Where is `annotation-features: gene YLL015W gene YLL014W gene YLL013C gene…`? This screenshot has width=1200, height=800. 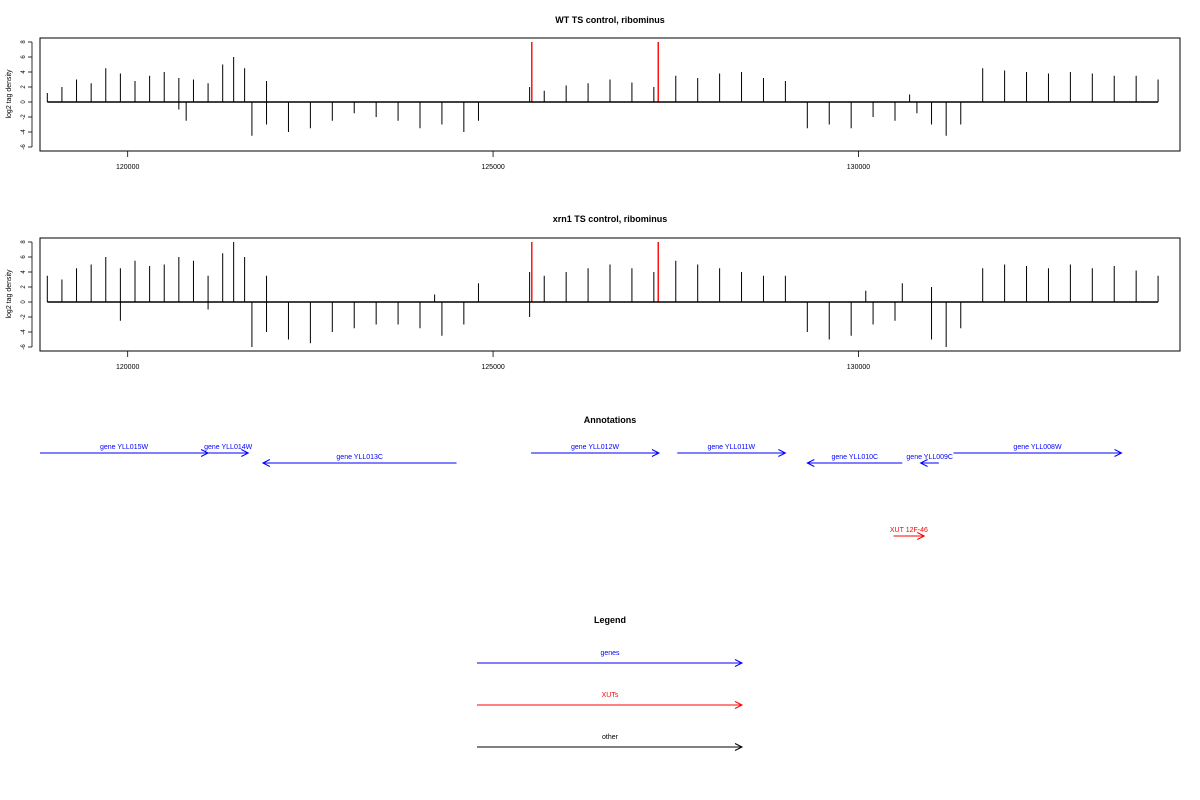 annotation-features: gene YLL015W gene YLL014W gene YLL013C gene… is located at coordinates (581, 492).